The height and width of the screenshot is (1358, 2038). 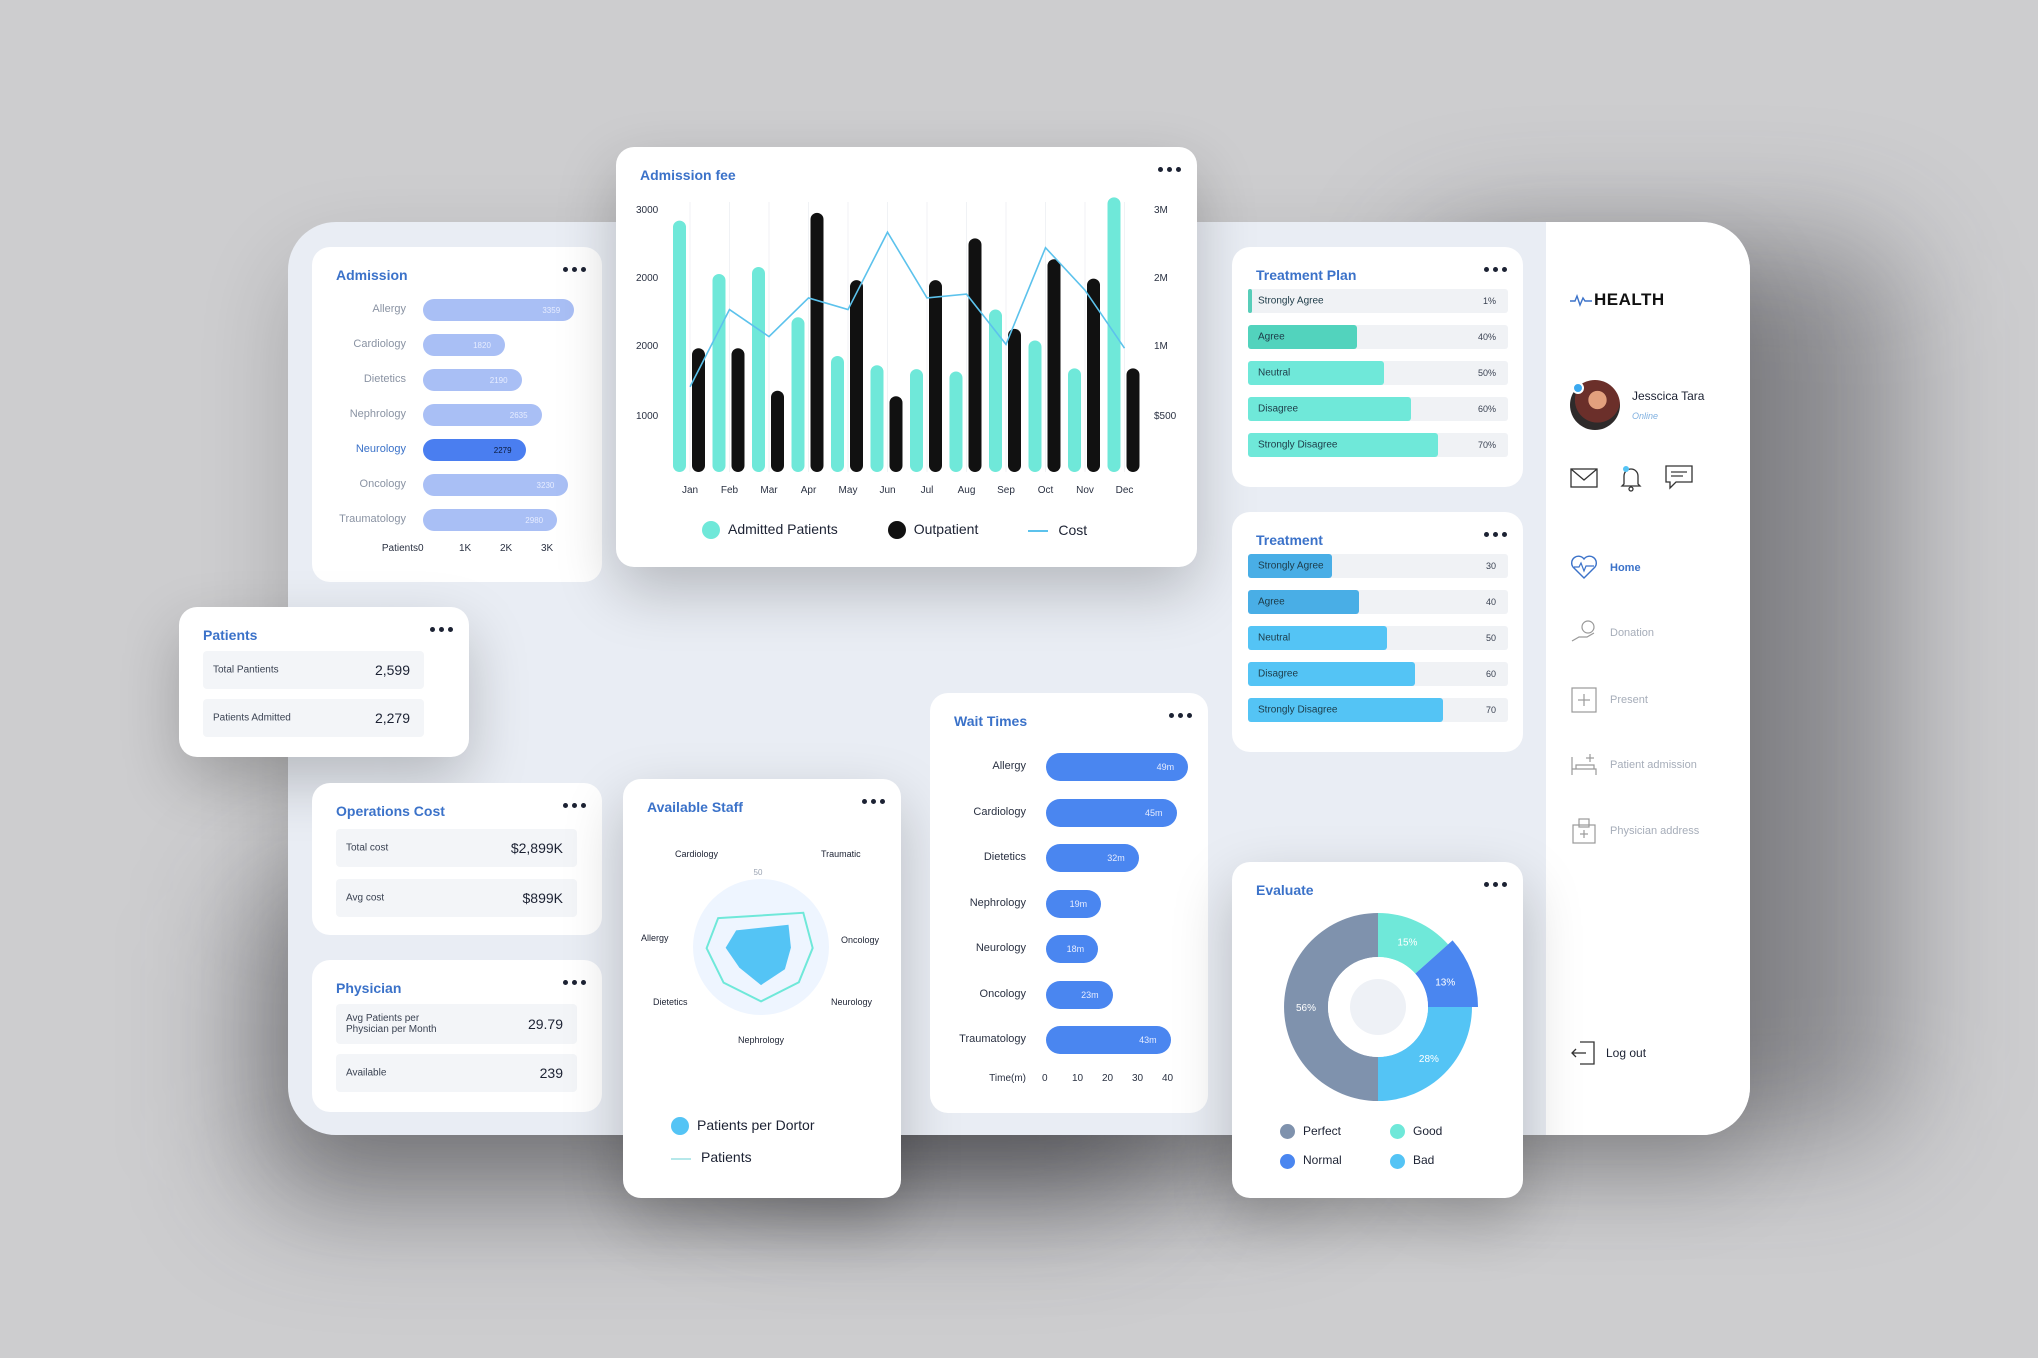 What do you see at coordinates (1331, 1007) in the screenshot?
I see `donut-slice-perfect` at bounding box center [1331, 1007].